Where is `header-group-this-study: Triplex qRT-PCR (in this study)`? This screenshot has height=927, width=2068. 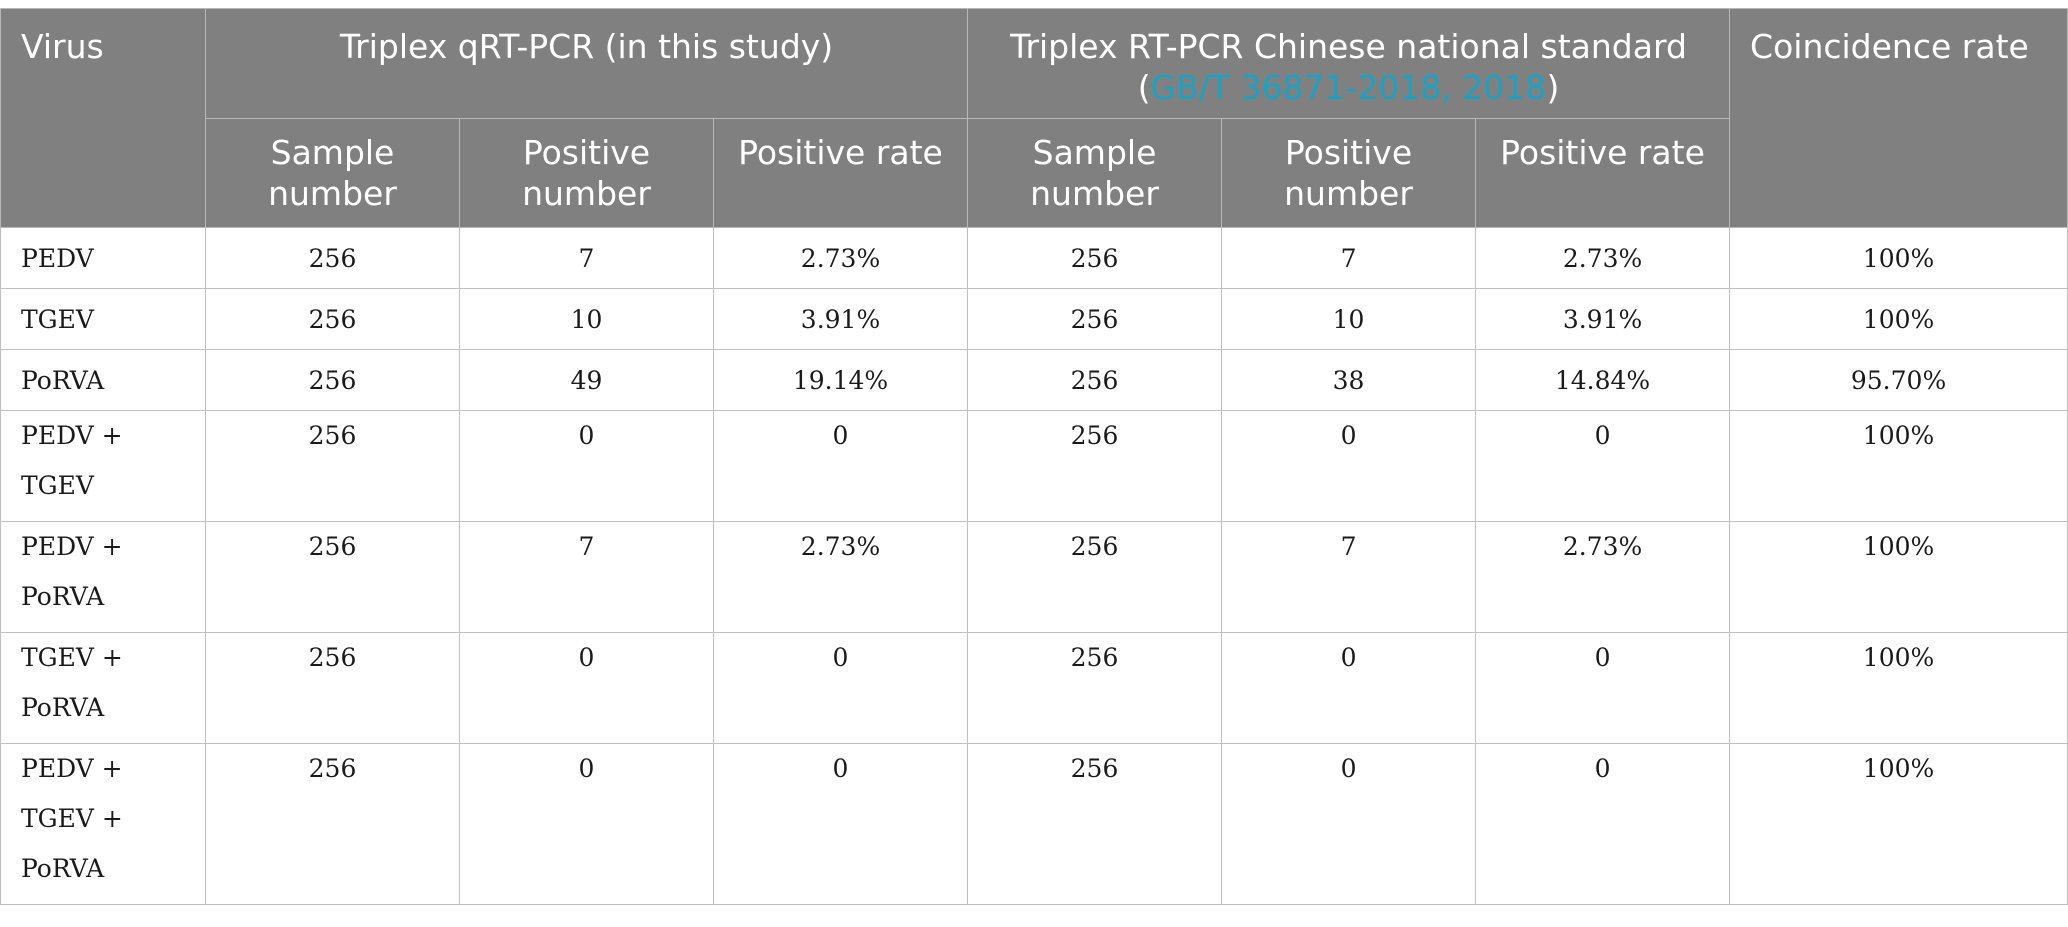
header-group-this-study: Triplex qRT-PCR (in this study) is located at coordinates (586, 63).